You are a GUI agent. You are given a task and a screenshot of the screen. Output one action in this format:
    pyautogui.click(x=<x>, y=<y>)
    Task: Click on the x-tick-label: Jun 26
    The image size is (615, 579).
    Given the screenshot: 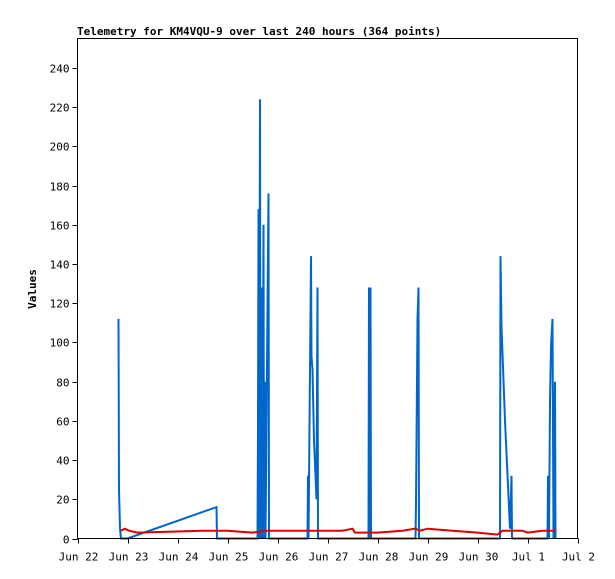 What is the action you would take?
    pyautogui.click(x=279, y=557)
    